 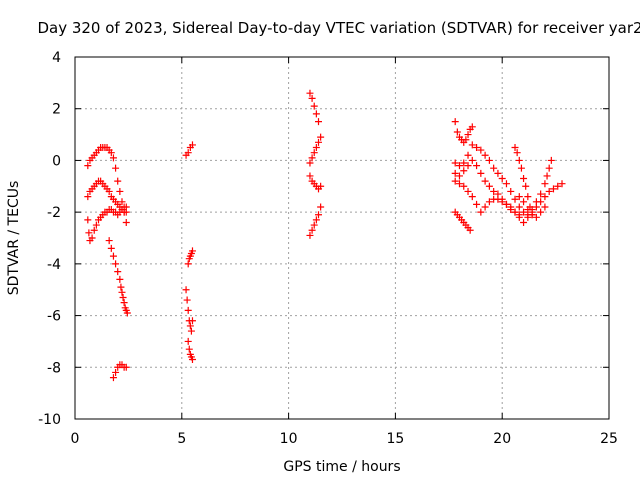 I want to click on x-tick-label: 5, so click(x=181, y=439).